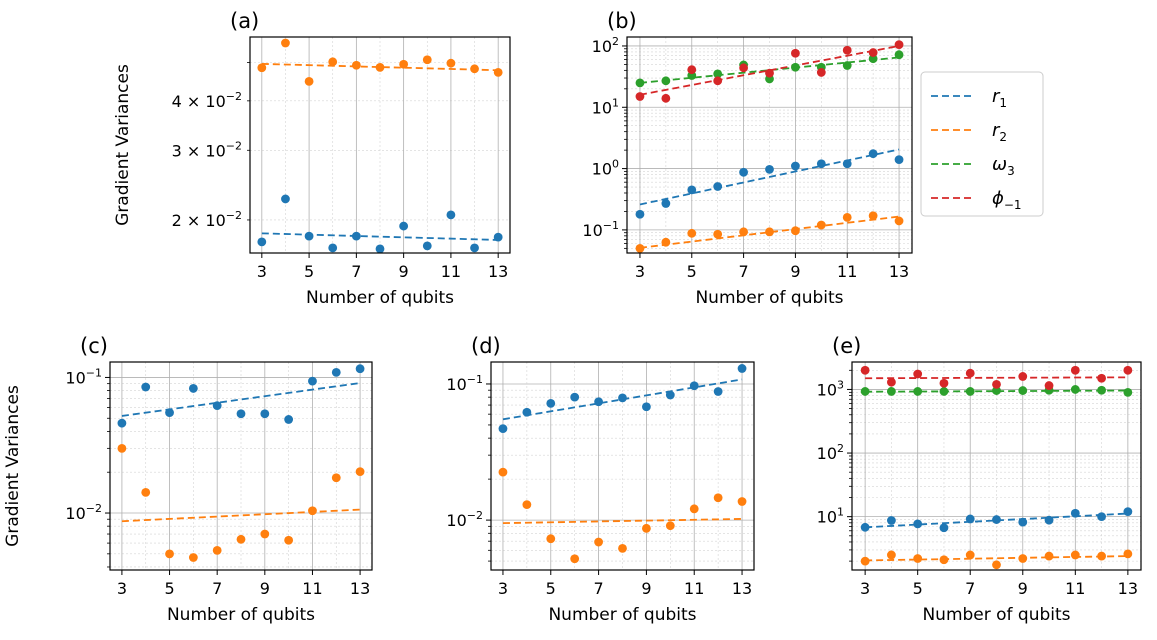  Describe the element at coordinates (94, 346) in the screenshot. I see `panel-label: (c)` at that location.